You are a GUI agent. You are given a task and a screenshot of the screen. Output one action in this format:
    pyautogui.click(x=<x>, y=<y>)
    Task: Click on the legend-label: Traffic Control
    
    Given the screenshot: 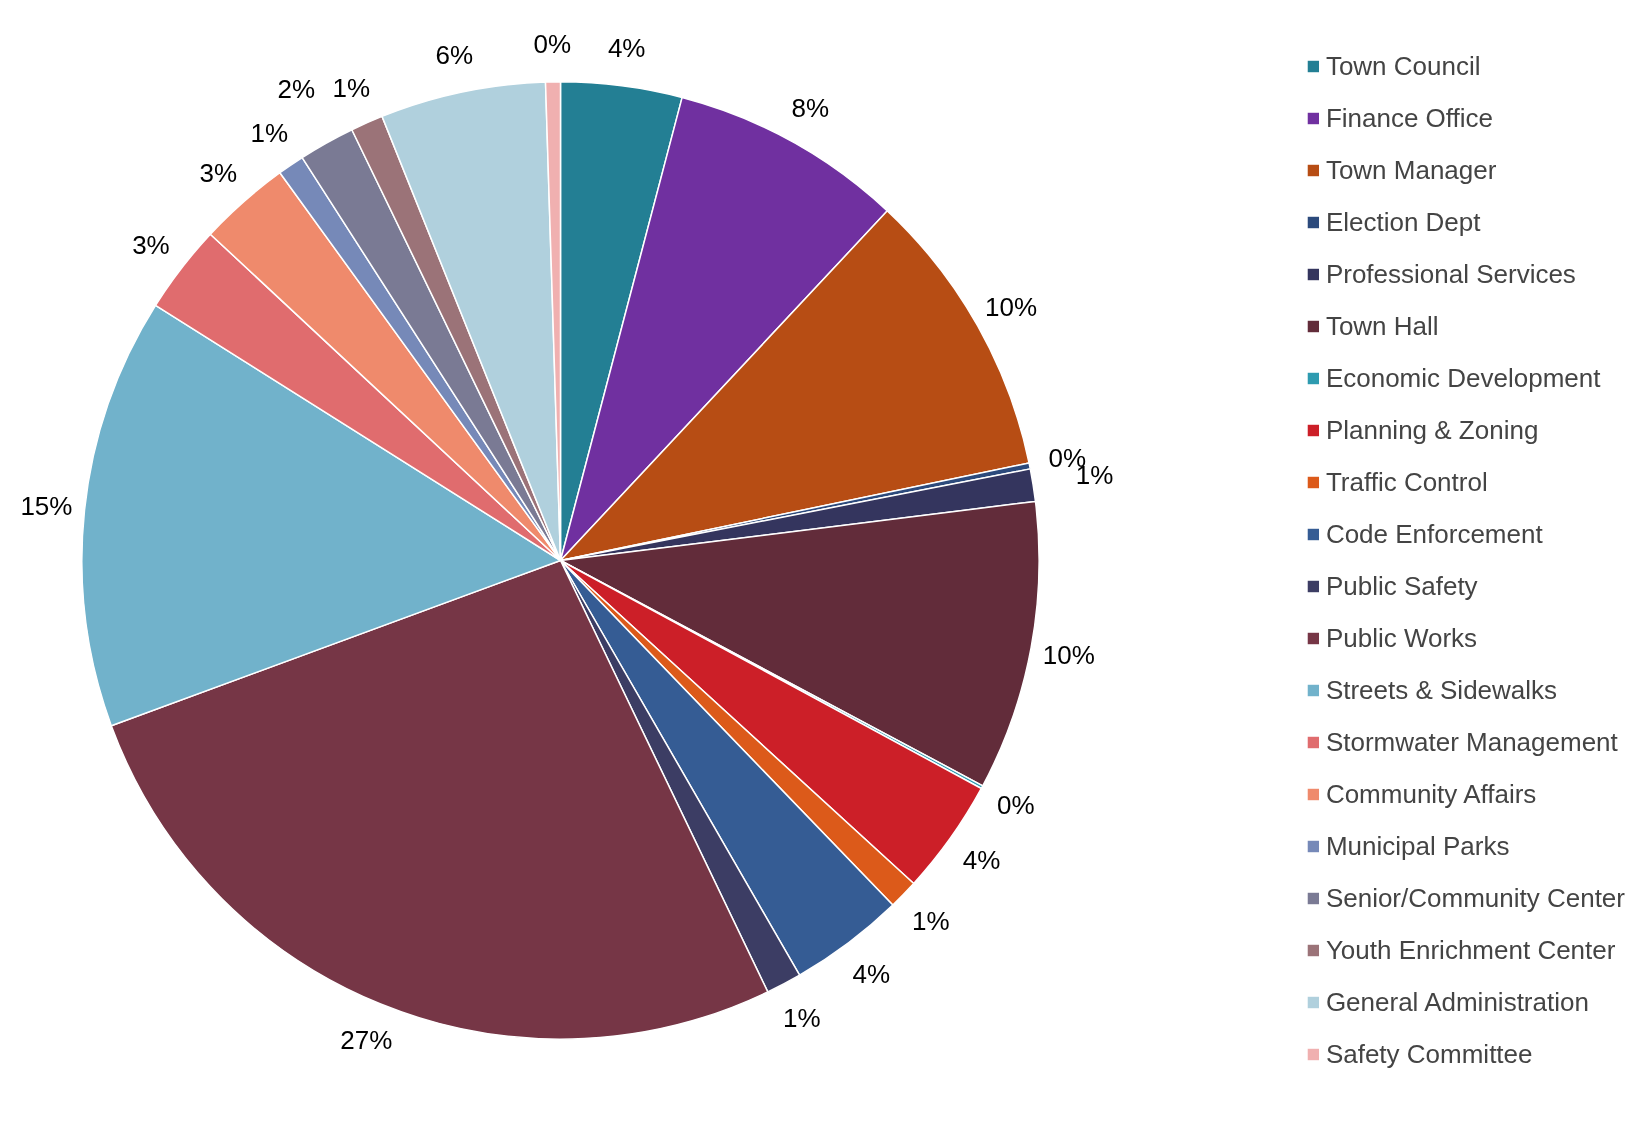 What is the action you would take?
    pyautogui.click(x=1406, y=482)
    